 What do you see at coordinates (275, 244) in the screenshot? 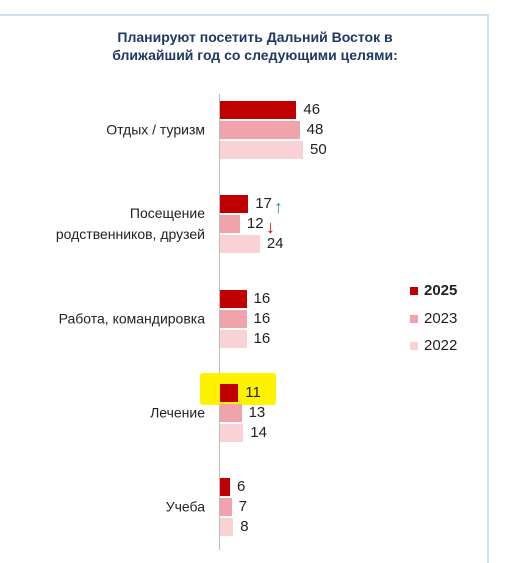
I see `value-label: 24` at bounding box center [275, 244].